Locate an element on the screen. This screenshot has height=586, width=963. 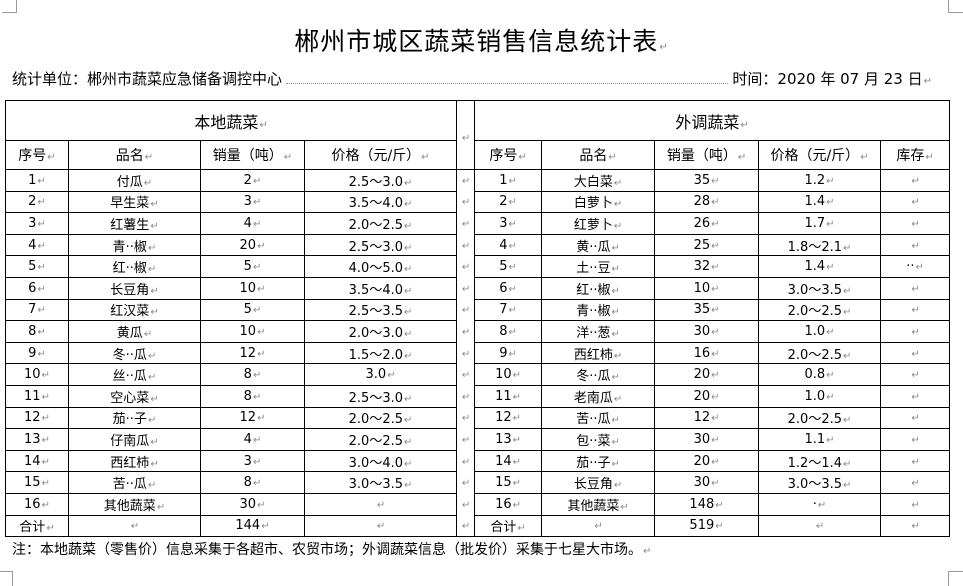
external-price-cell-text: 1.1 is located at coordinates (819, 439).